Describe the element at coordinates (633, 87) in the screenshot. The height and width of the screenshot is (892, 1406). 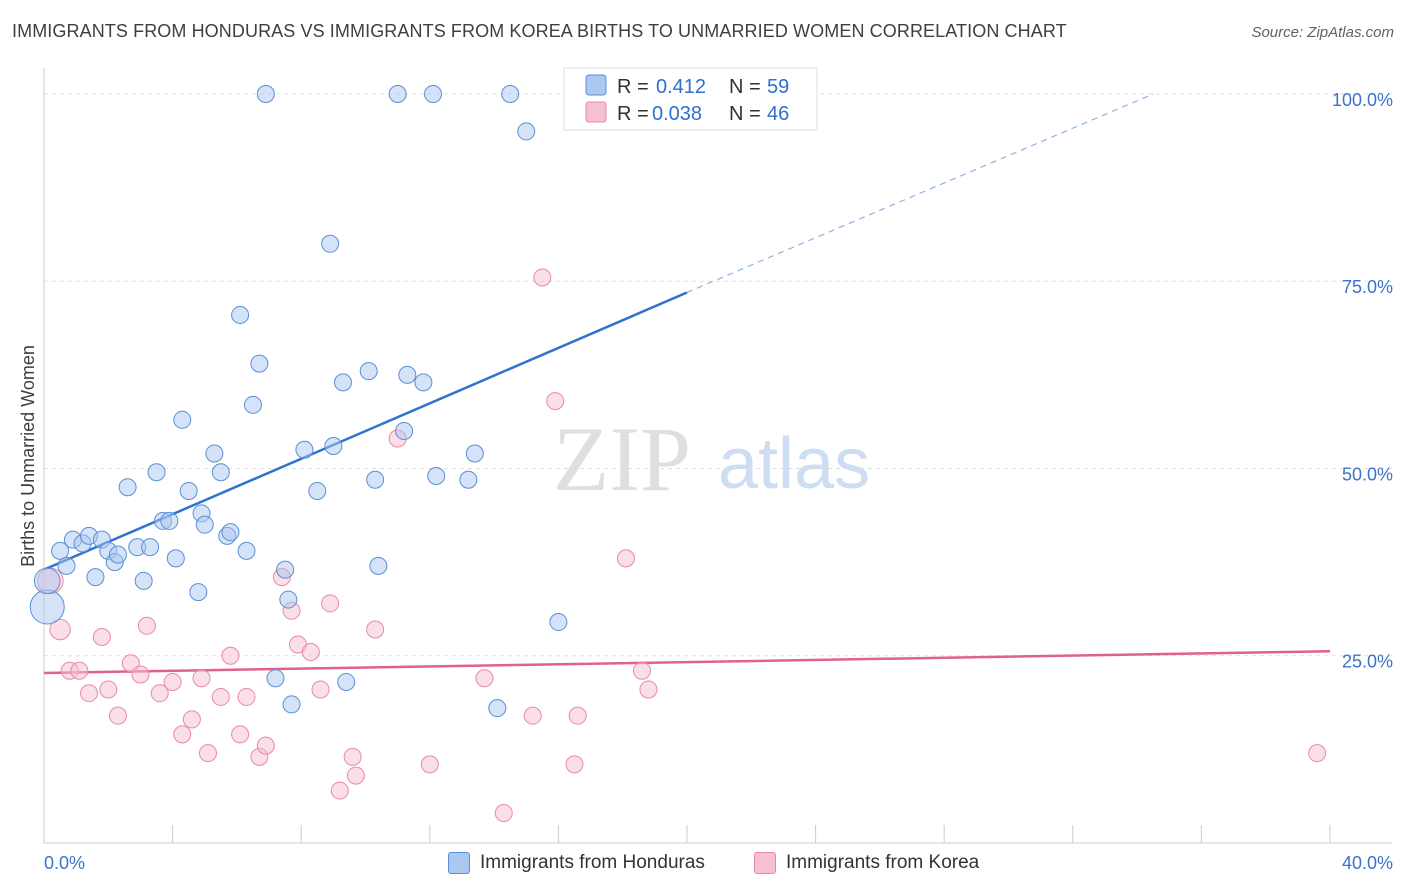
I see `legend-r-label-honduras: R =` at that location.